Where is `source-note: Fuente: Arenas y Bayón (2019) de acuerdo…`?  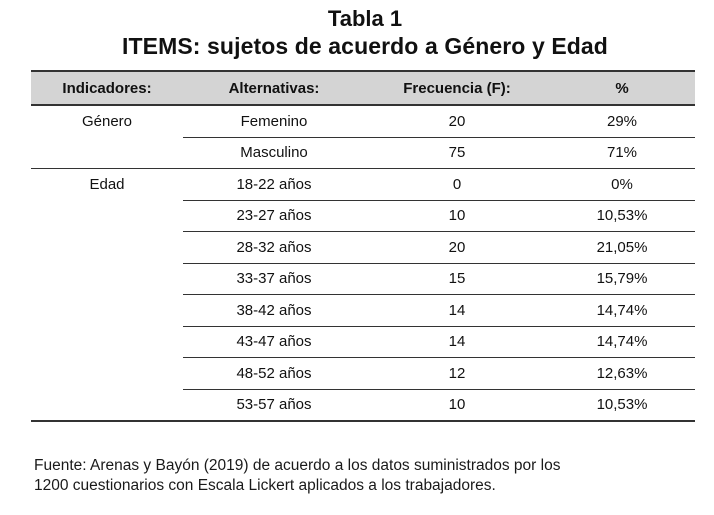
source-note: Fuente: Arenas y Bayón (2019) de acuerdo… is located at coordinates (374, 476).